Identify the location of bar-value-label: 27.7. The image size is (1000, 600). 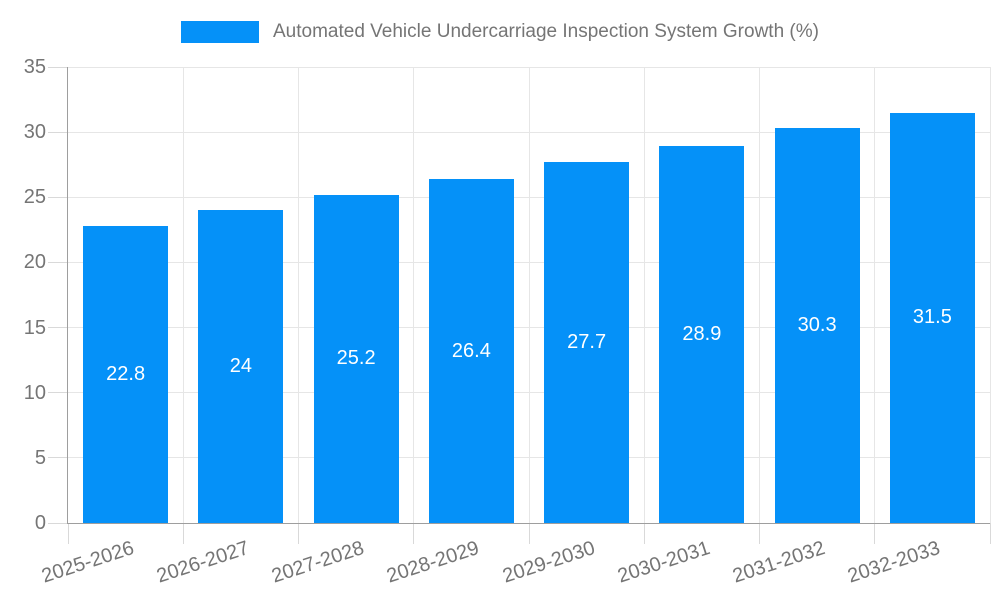
(587, 342).